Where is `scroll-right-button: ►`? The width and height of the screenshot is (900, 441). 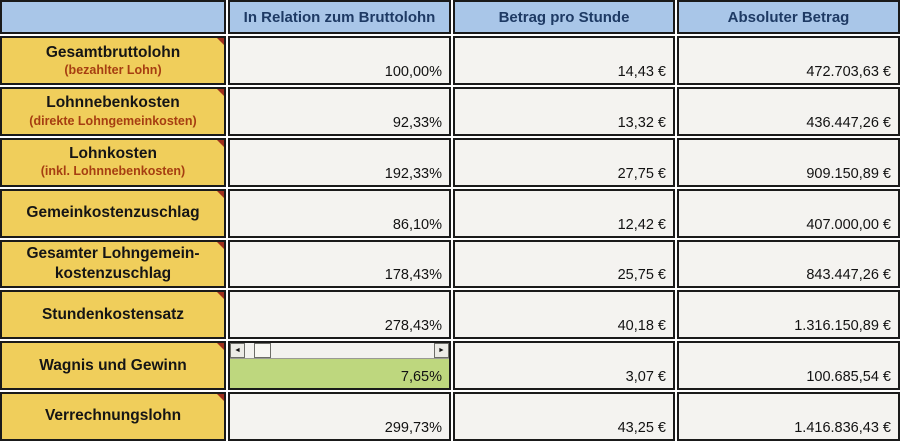 scroll-right-button: ► is located at coordinates (441, 351).